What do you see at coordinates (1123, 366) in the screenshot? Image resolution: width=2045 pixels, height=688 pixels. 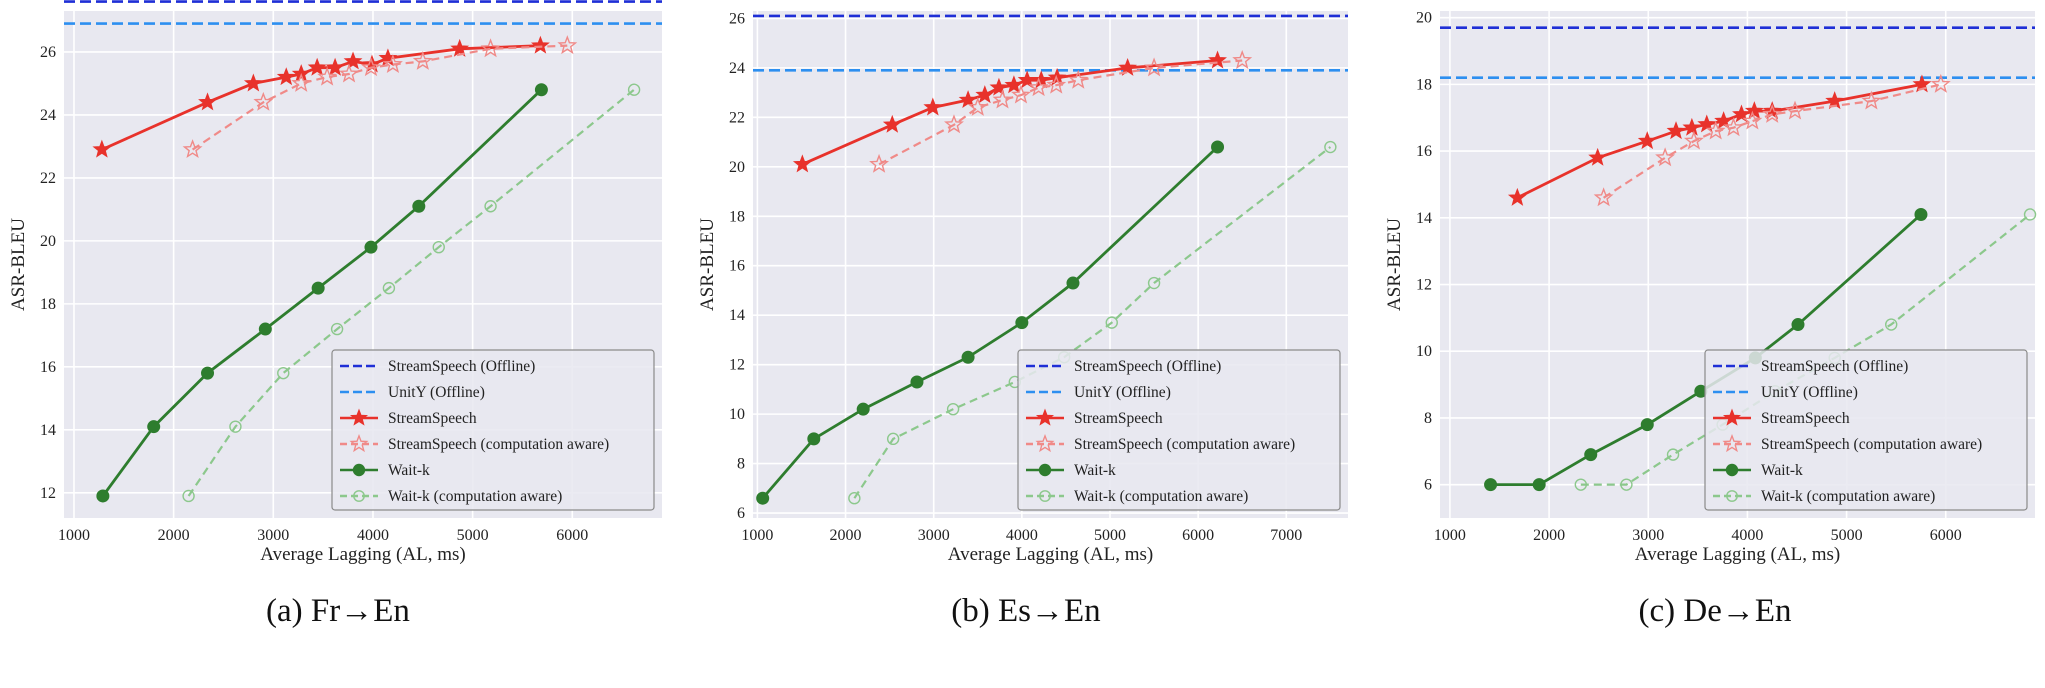 I see `legend-entry: StreamSpeech (Offline)` at bounding box center [1123, 366].